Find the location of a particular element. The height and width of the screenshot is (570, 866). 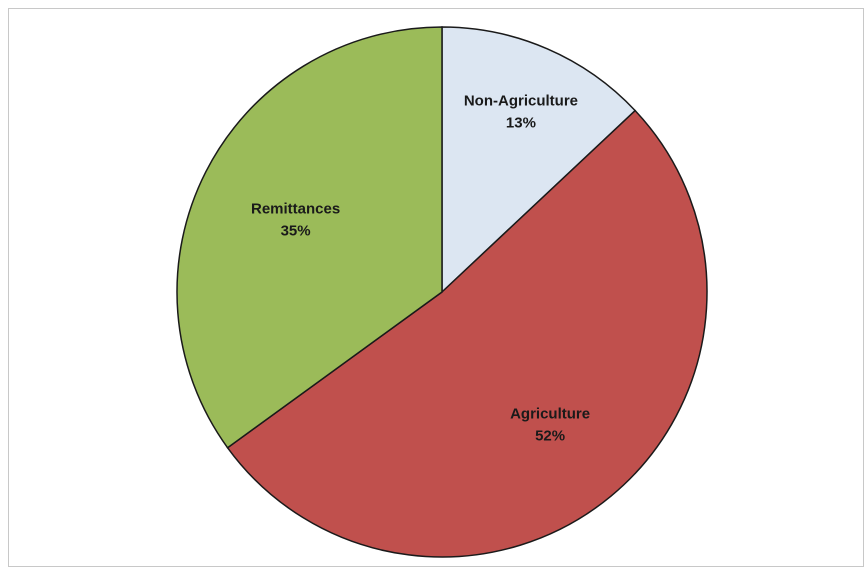

pie-slice-non-agriculture is located at coordinates (539, 160).